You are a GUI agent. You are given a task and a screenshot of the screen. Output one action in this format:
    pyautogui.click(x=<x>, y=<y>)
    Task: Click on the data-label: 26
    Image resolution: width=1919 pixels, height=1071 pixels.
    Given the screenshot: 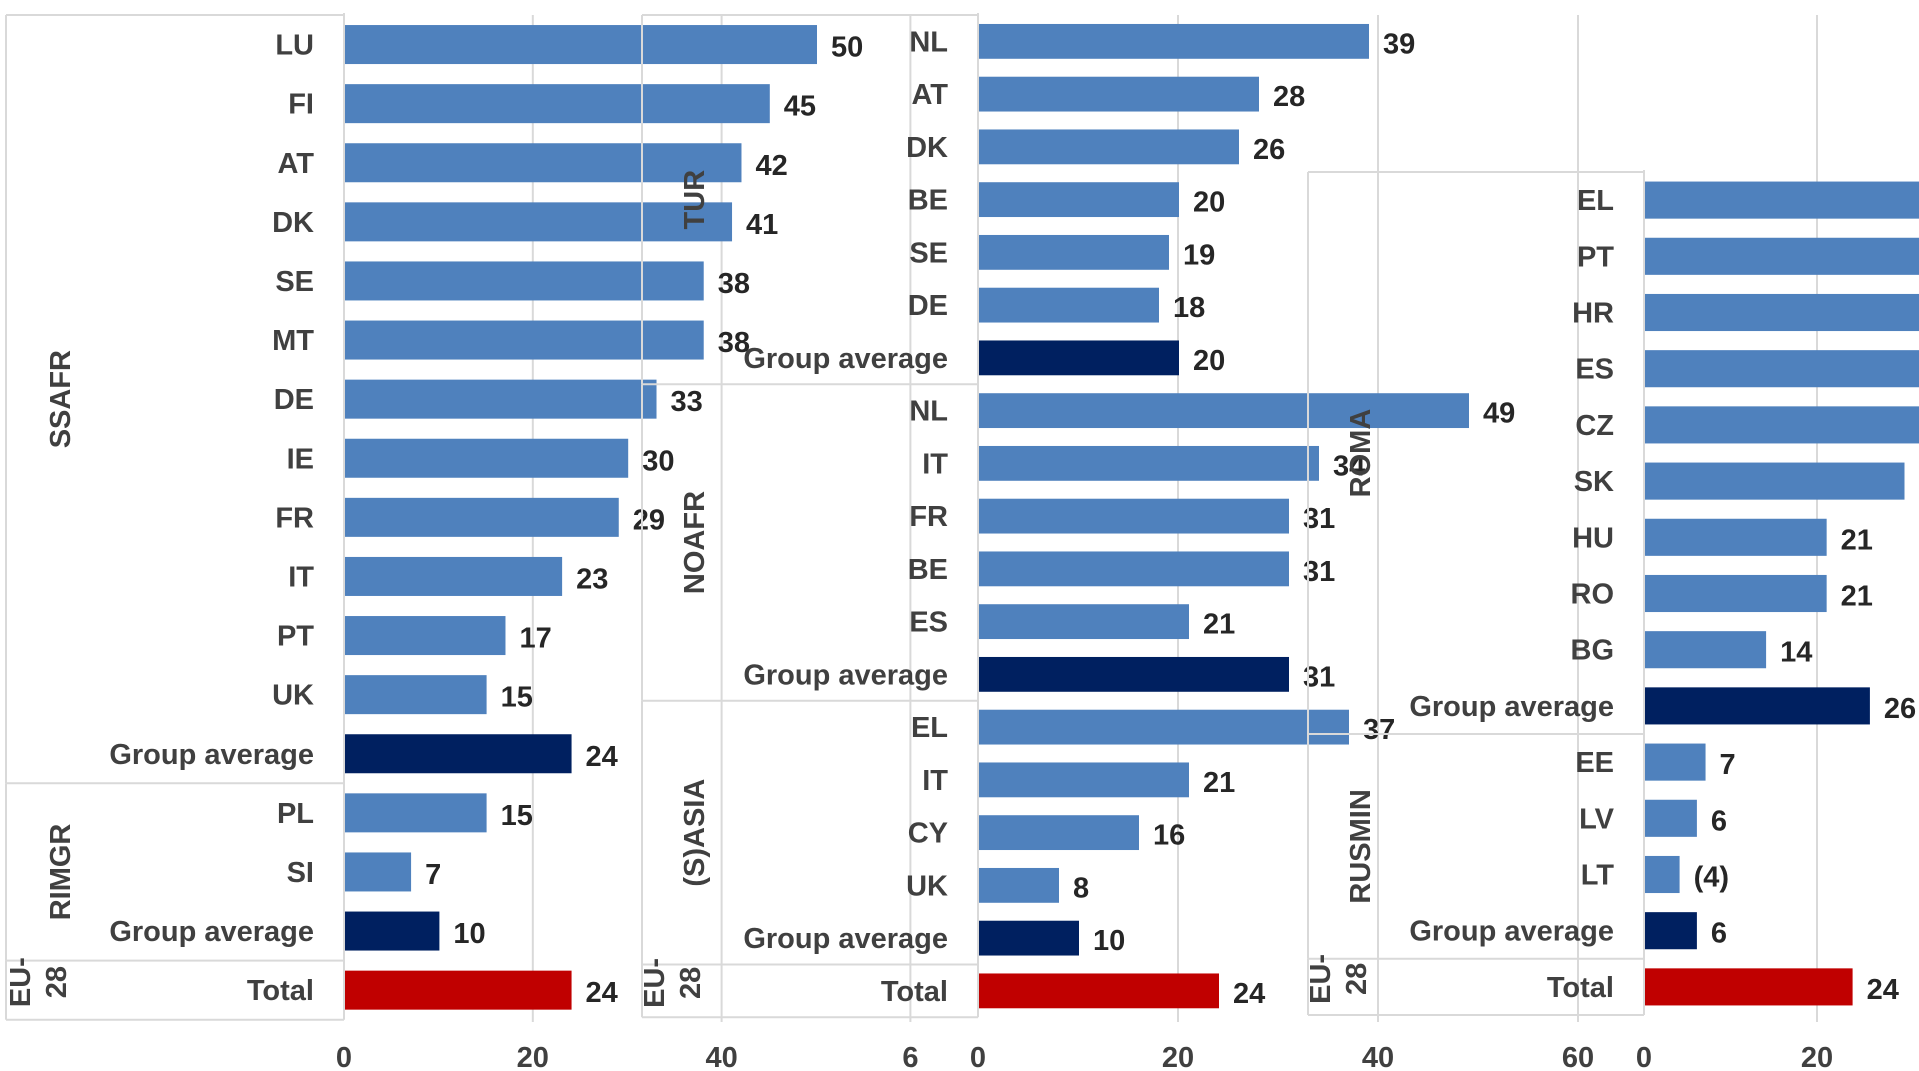 What is the action you would take?
    pyautogui.click(x=1900, y=709)
    